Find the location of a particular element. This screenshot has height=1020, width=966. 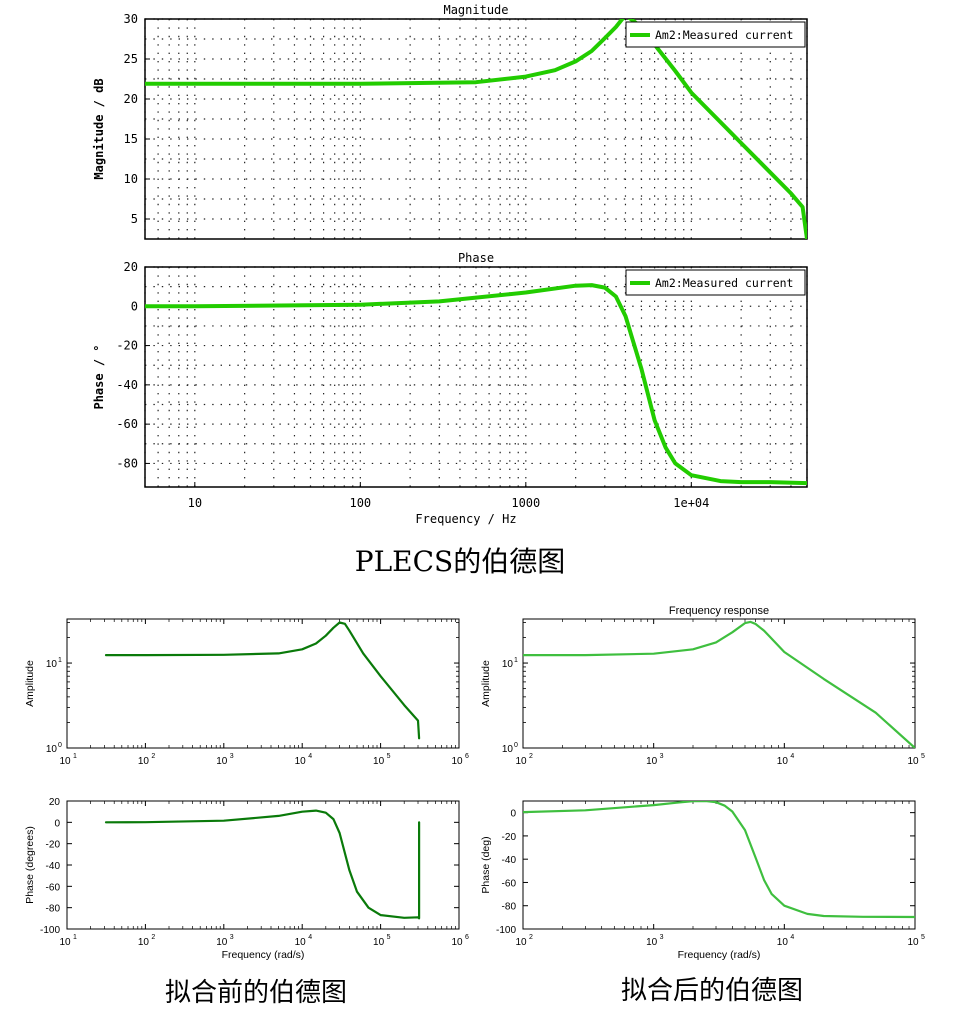

chart-title: Magnitude is located at coordinates (475, 10).